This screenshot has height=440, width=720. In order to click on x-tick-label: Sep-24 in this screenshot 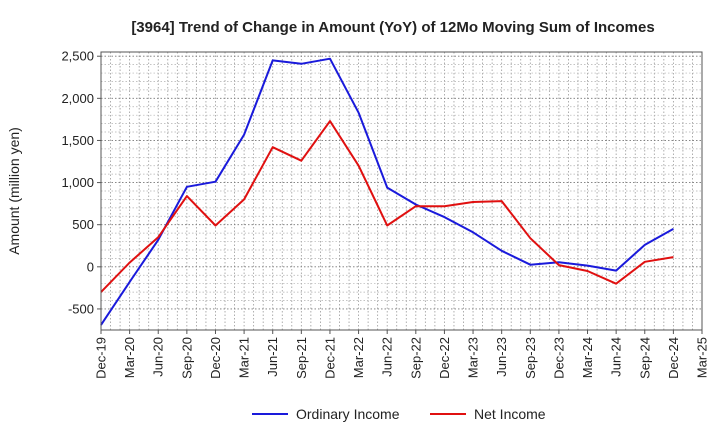, I will do `click(644, 358)`.